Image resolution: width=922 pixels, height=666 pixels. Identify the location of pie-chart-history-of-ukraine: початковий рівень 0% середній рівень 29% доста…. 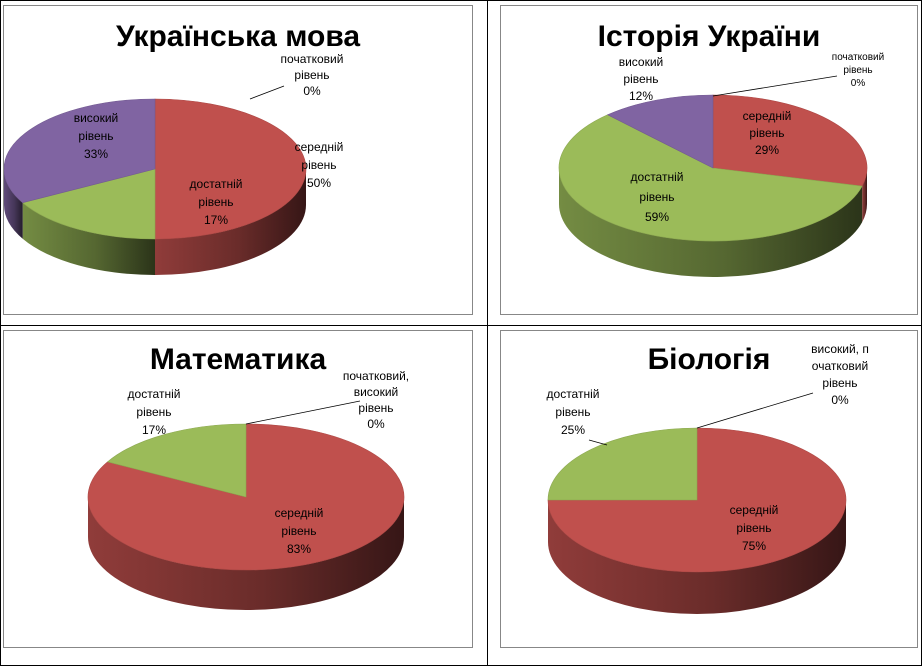
(721, 164).